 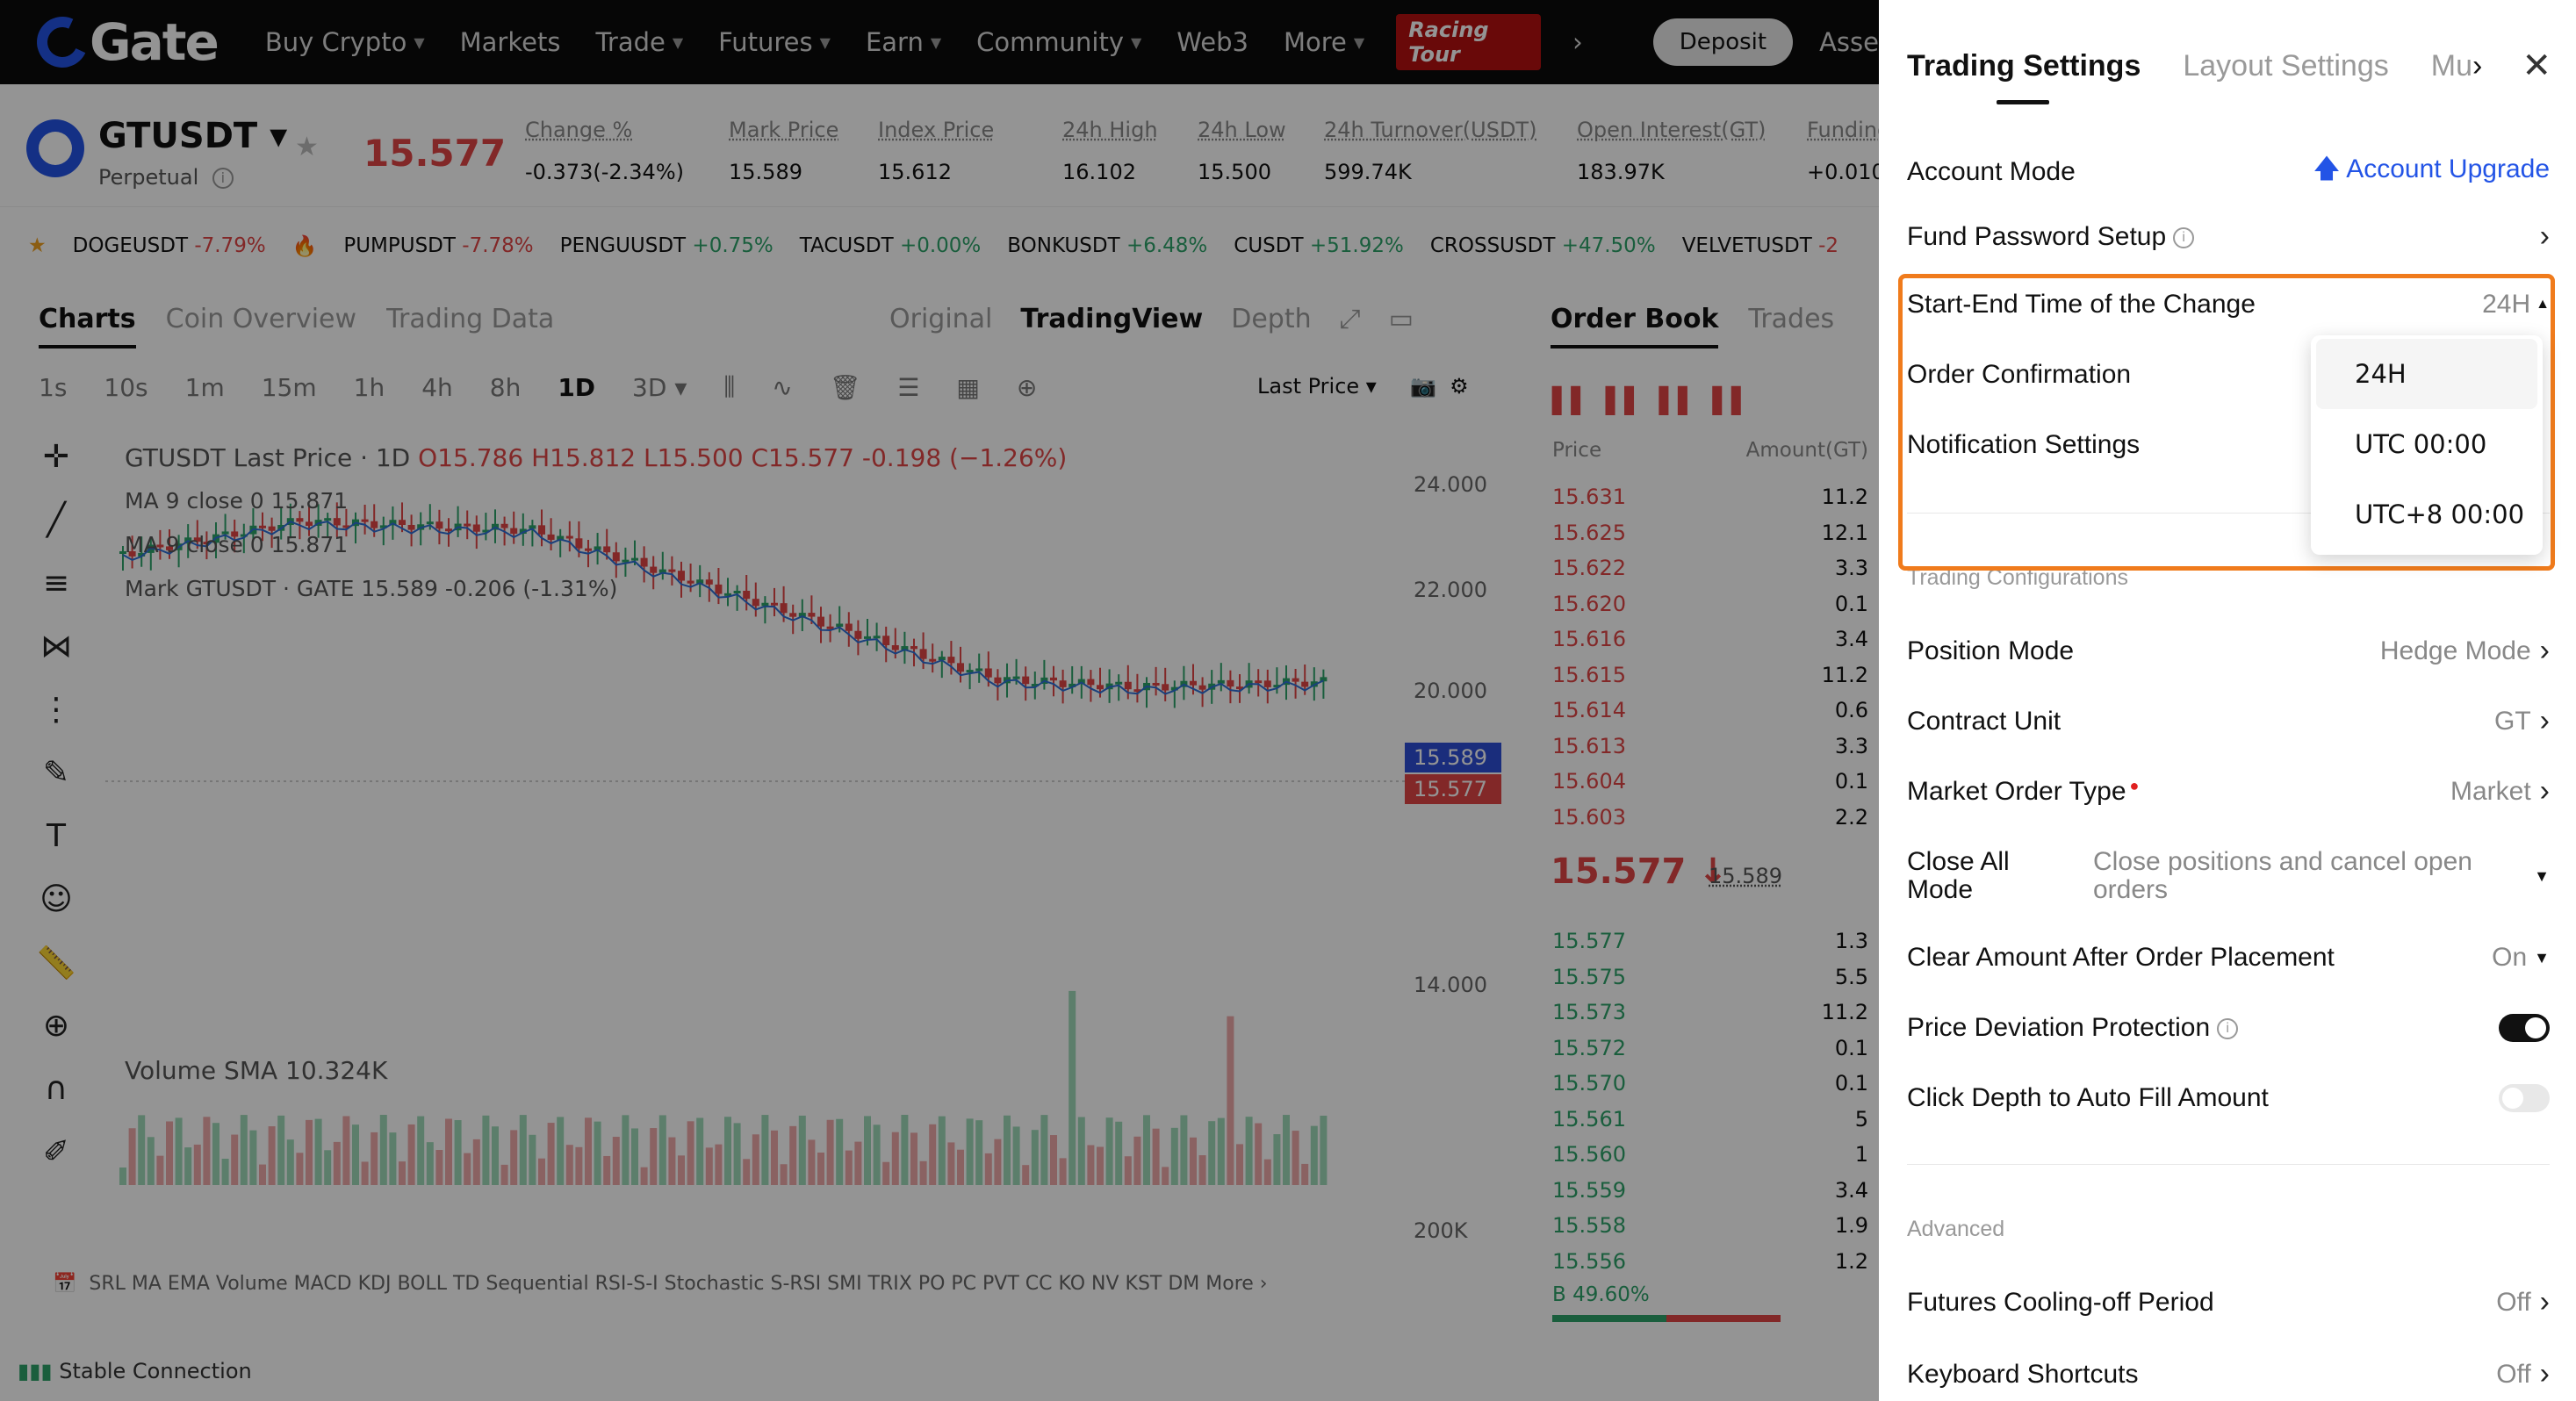 I want to click on price-deviation-toggle, so click(x=2524, y=1028).